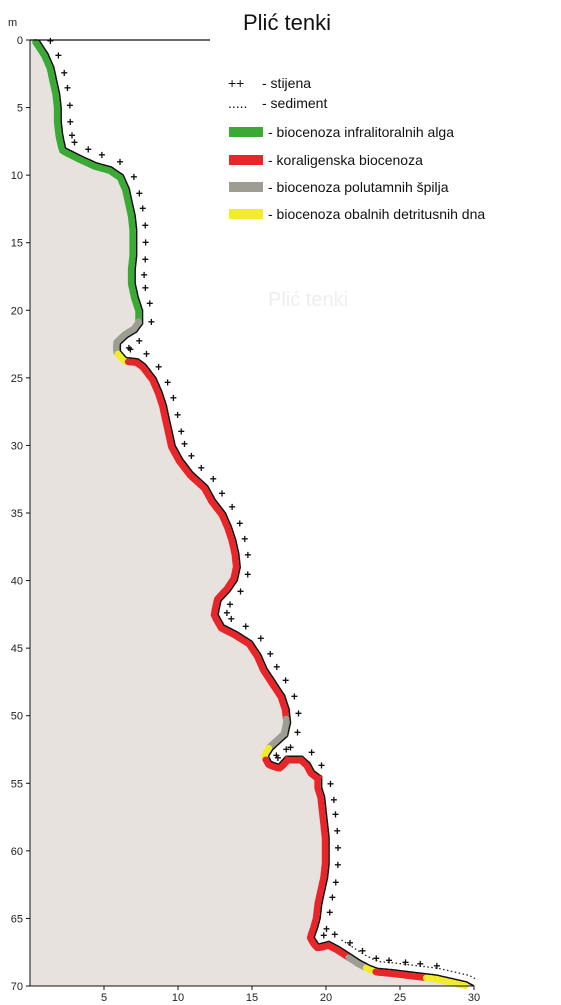  What do you see at coordinates (285, 681) in the screenshot?
I see `rock-marker-49: +` at bounding box center [285, 681].